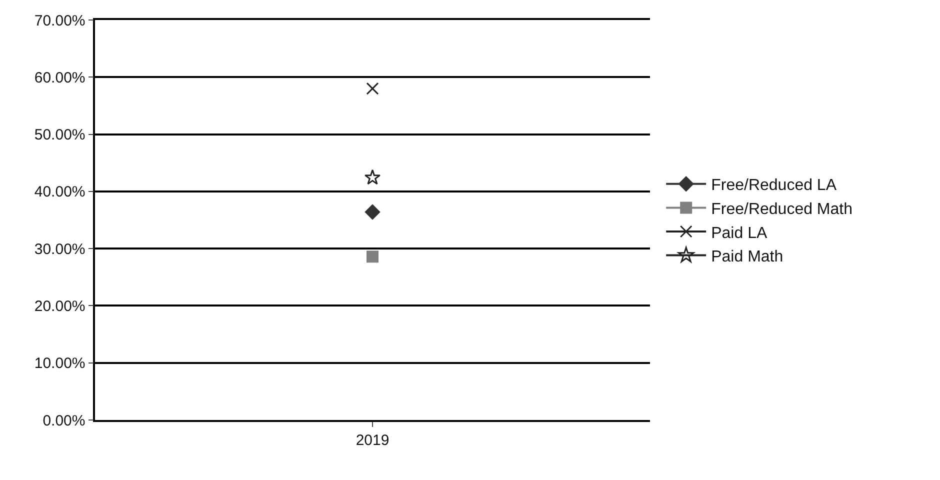 Image resolution: width=940 pixels, height=480 pixels. Describe the element at coordinates (747, 257) in the screenshot. I see `legend-label: Paid Math` at that location.